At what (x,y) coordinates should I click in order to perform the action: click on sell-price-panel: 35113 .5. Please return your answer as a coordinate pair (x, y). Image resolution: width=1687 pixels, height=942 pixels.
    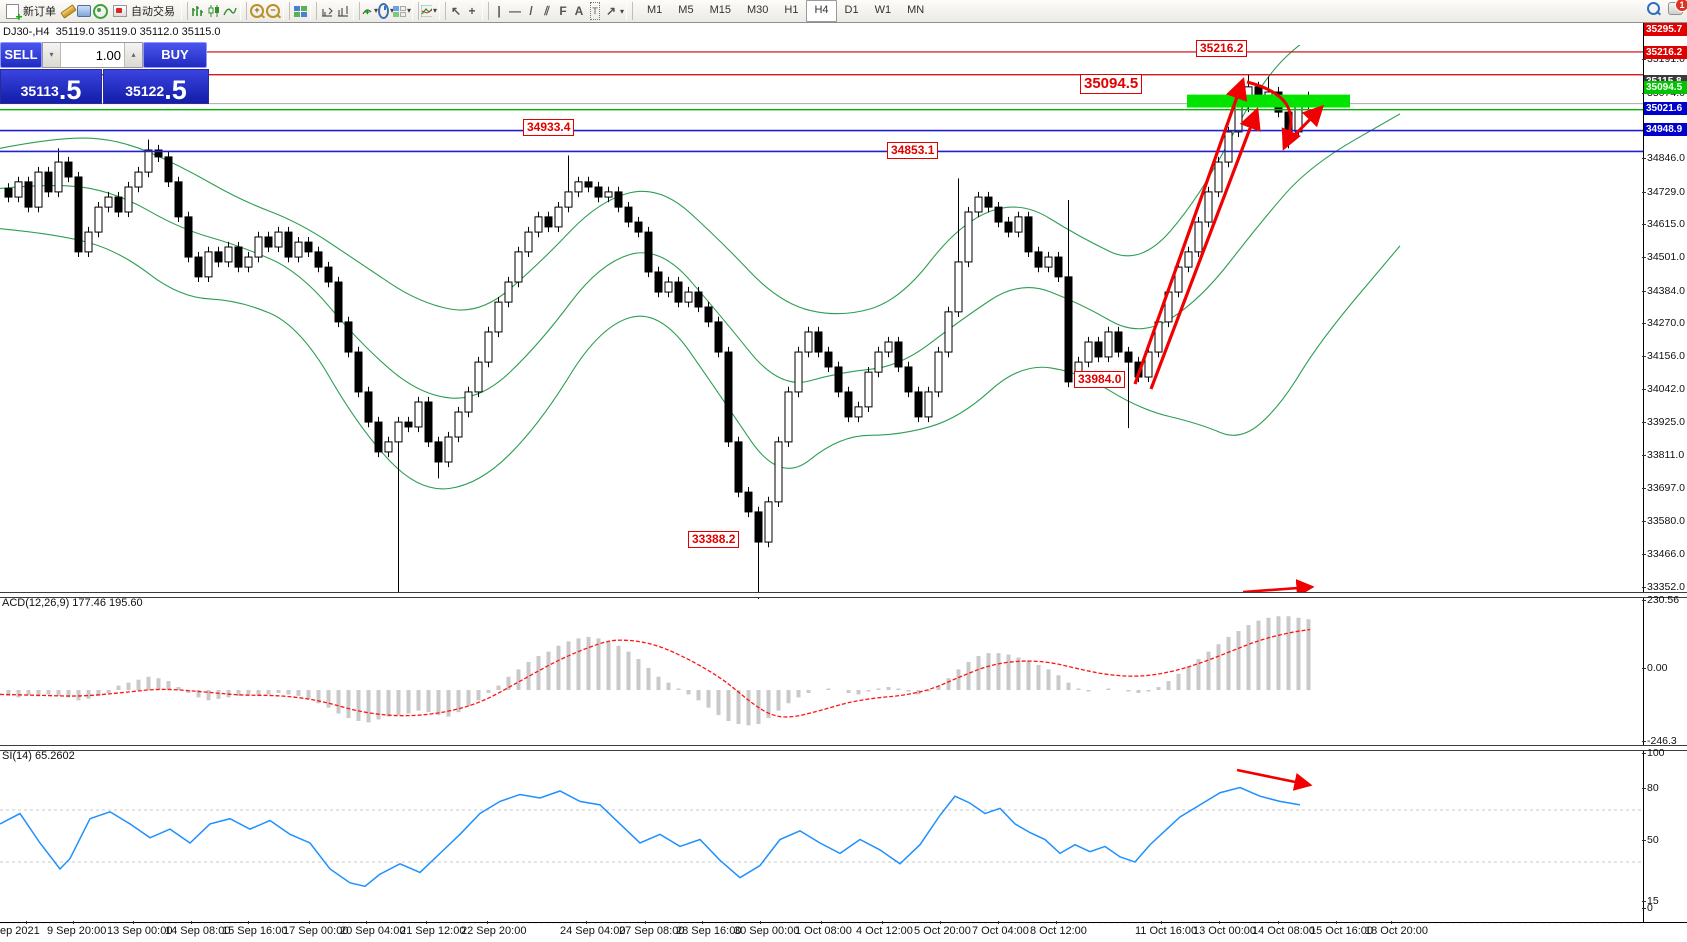
    Looking at the image, I should click on (51, 86).